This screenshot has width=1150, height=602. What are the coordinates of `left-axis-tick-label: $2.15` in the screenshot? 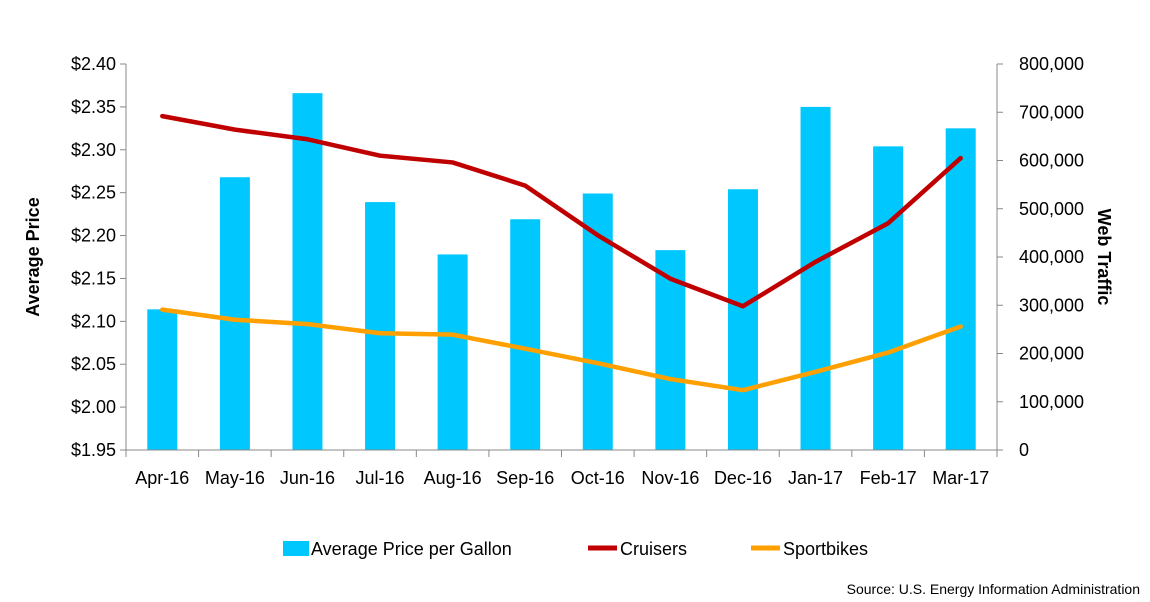 It's located at (93, 278).